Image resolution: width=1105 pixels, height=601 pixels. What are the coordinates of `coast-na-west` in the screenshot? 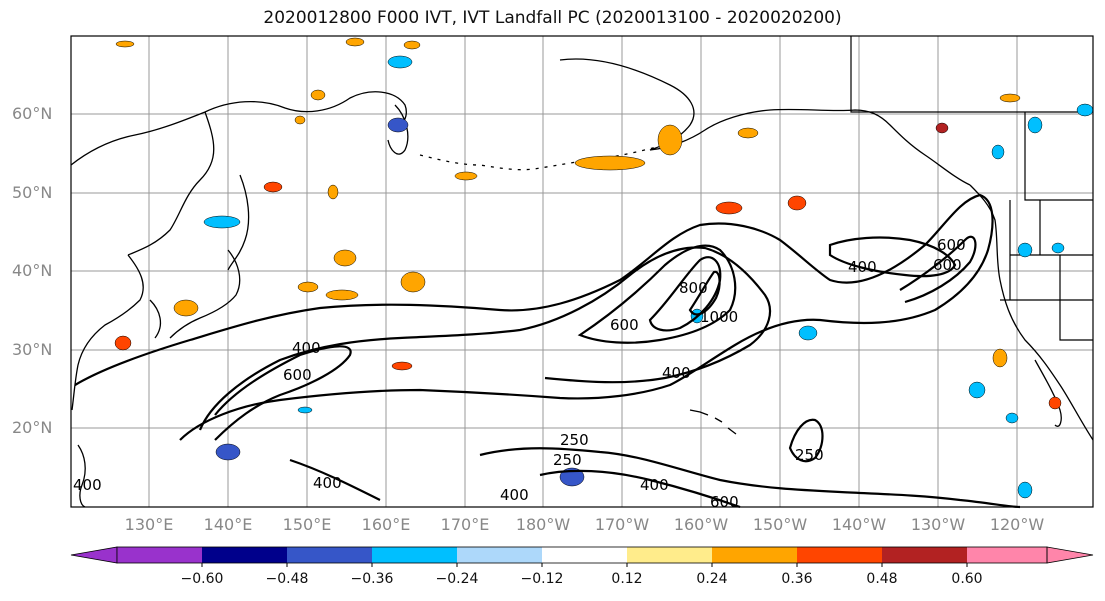 It's located at (1031, 312).